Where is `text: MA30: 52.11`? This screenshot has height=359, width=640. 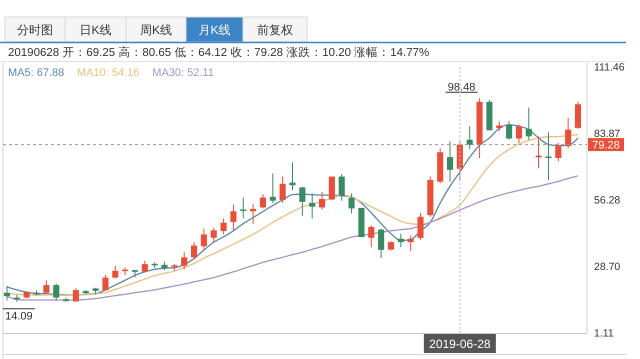 text: MA30: 52.11 is located at coordinates (183, 73).